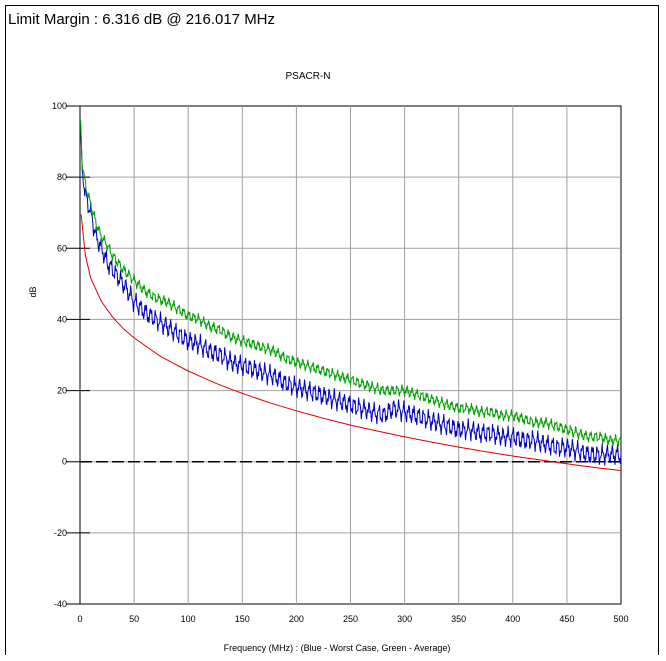 Image resolution: width=666 pixels, height=661 pixels. What do you see at coordinates (64, 462) in the screenshot?
I see `y-tick-label: 0` at bounding box center [64, 462].